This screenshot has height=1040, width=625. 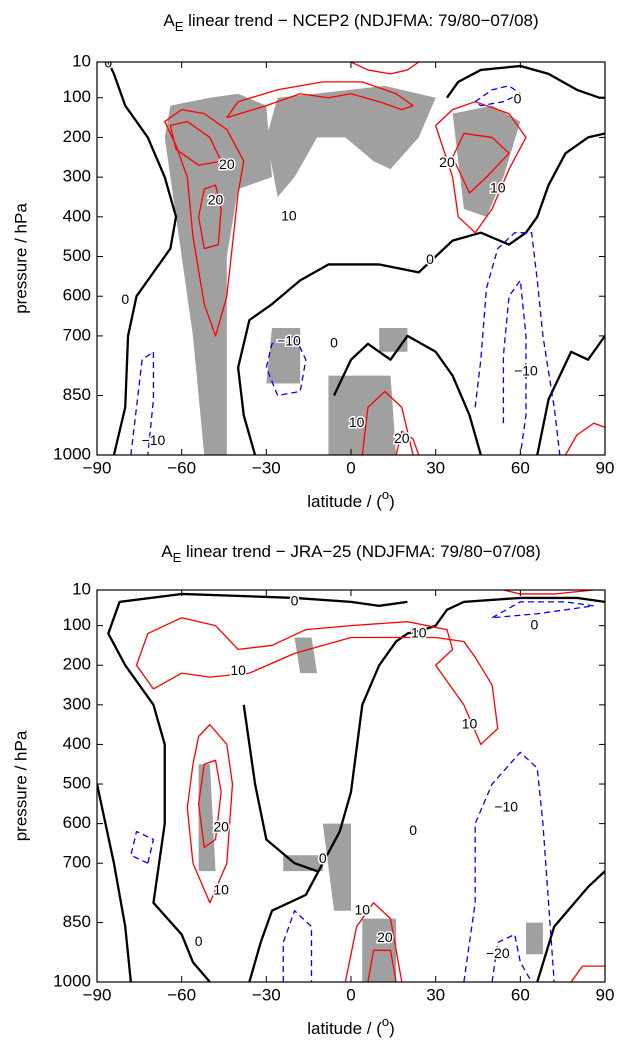 What do you see at coordinates (177, 557) in the screenshot?
I see `title-subscript: E` at bounding box center [177, 557].